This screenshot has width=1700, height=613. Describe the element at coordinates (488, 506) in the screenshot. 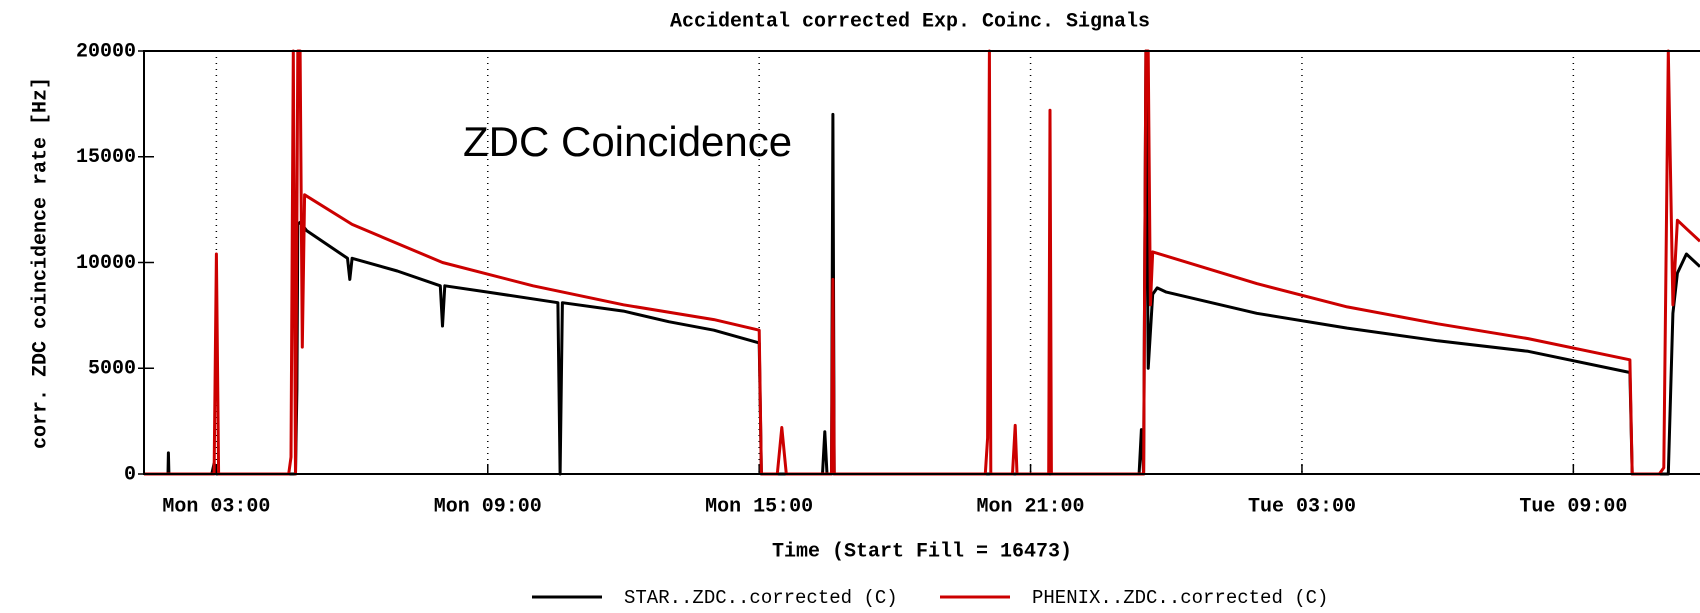

I see `x-tick-label: Mon 09:00` at that location.